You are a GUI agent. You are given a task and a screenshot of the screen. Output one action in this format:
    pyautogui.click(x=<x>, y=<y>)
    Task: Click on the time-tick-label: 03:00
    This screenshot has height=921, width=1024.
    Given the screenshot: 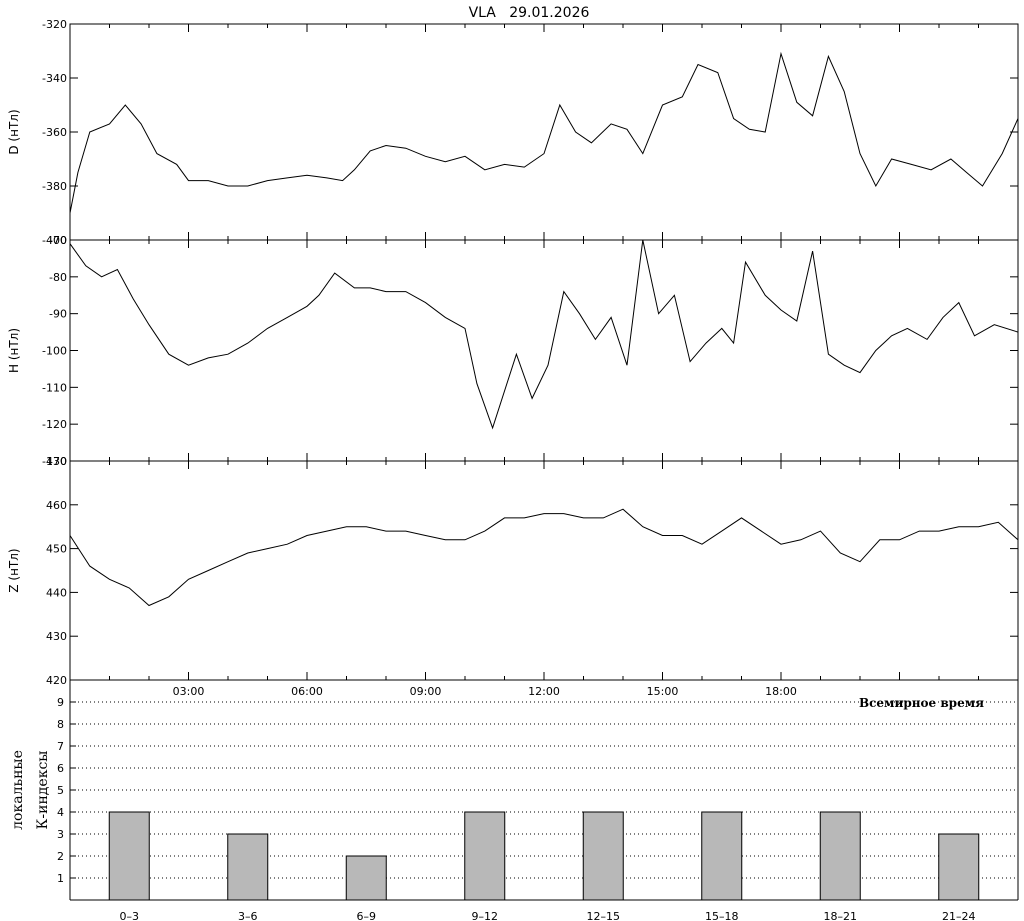 What is the action you would take?
    pyautogui.click(x=189, y=691)
    